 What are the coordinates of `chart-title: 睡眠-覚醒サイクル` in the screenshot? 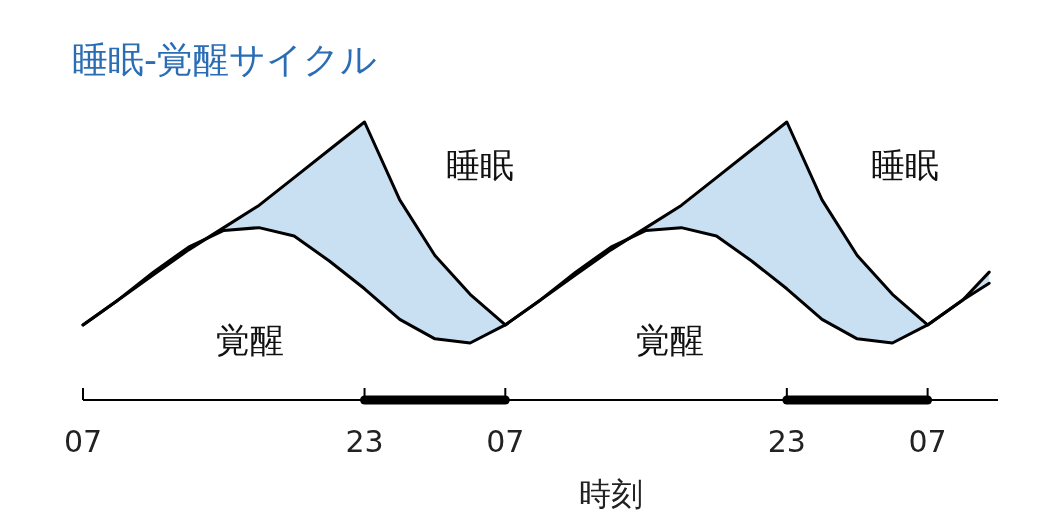 It's located at (224, 59).